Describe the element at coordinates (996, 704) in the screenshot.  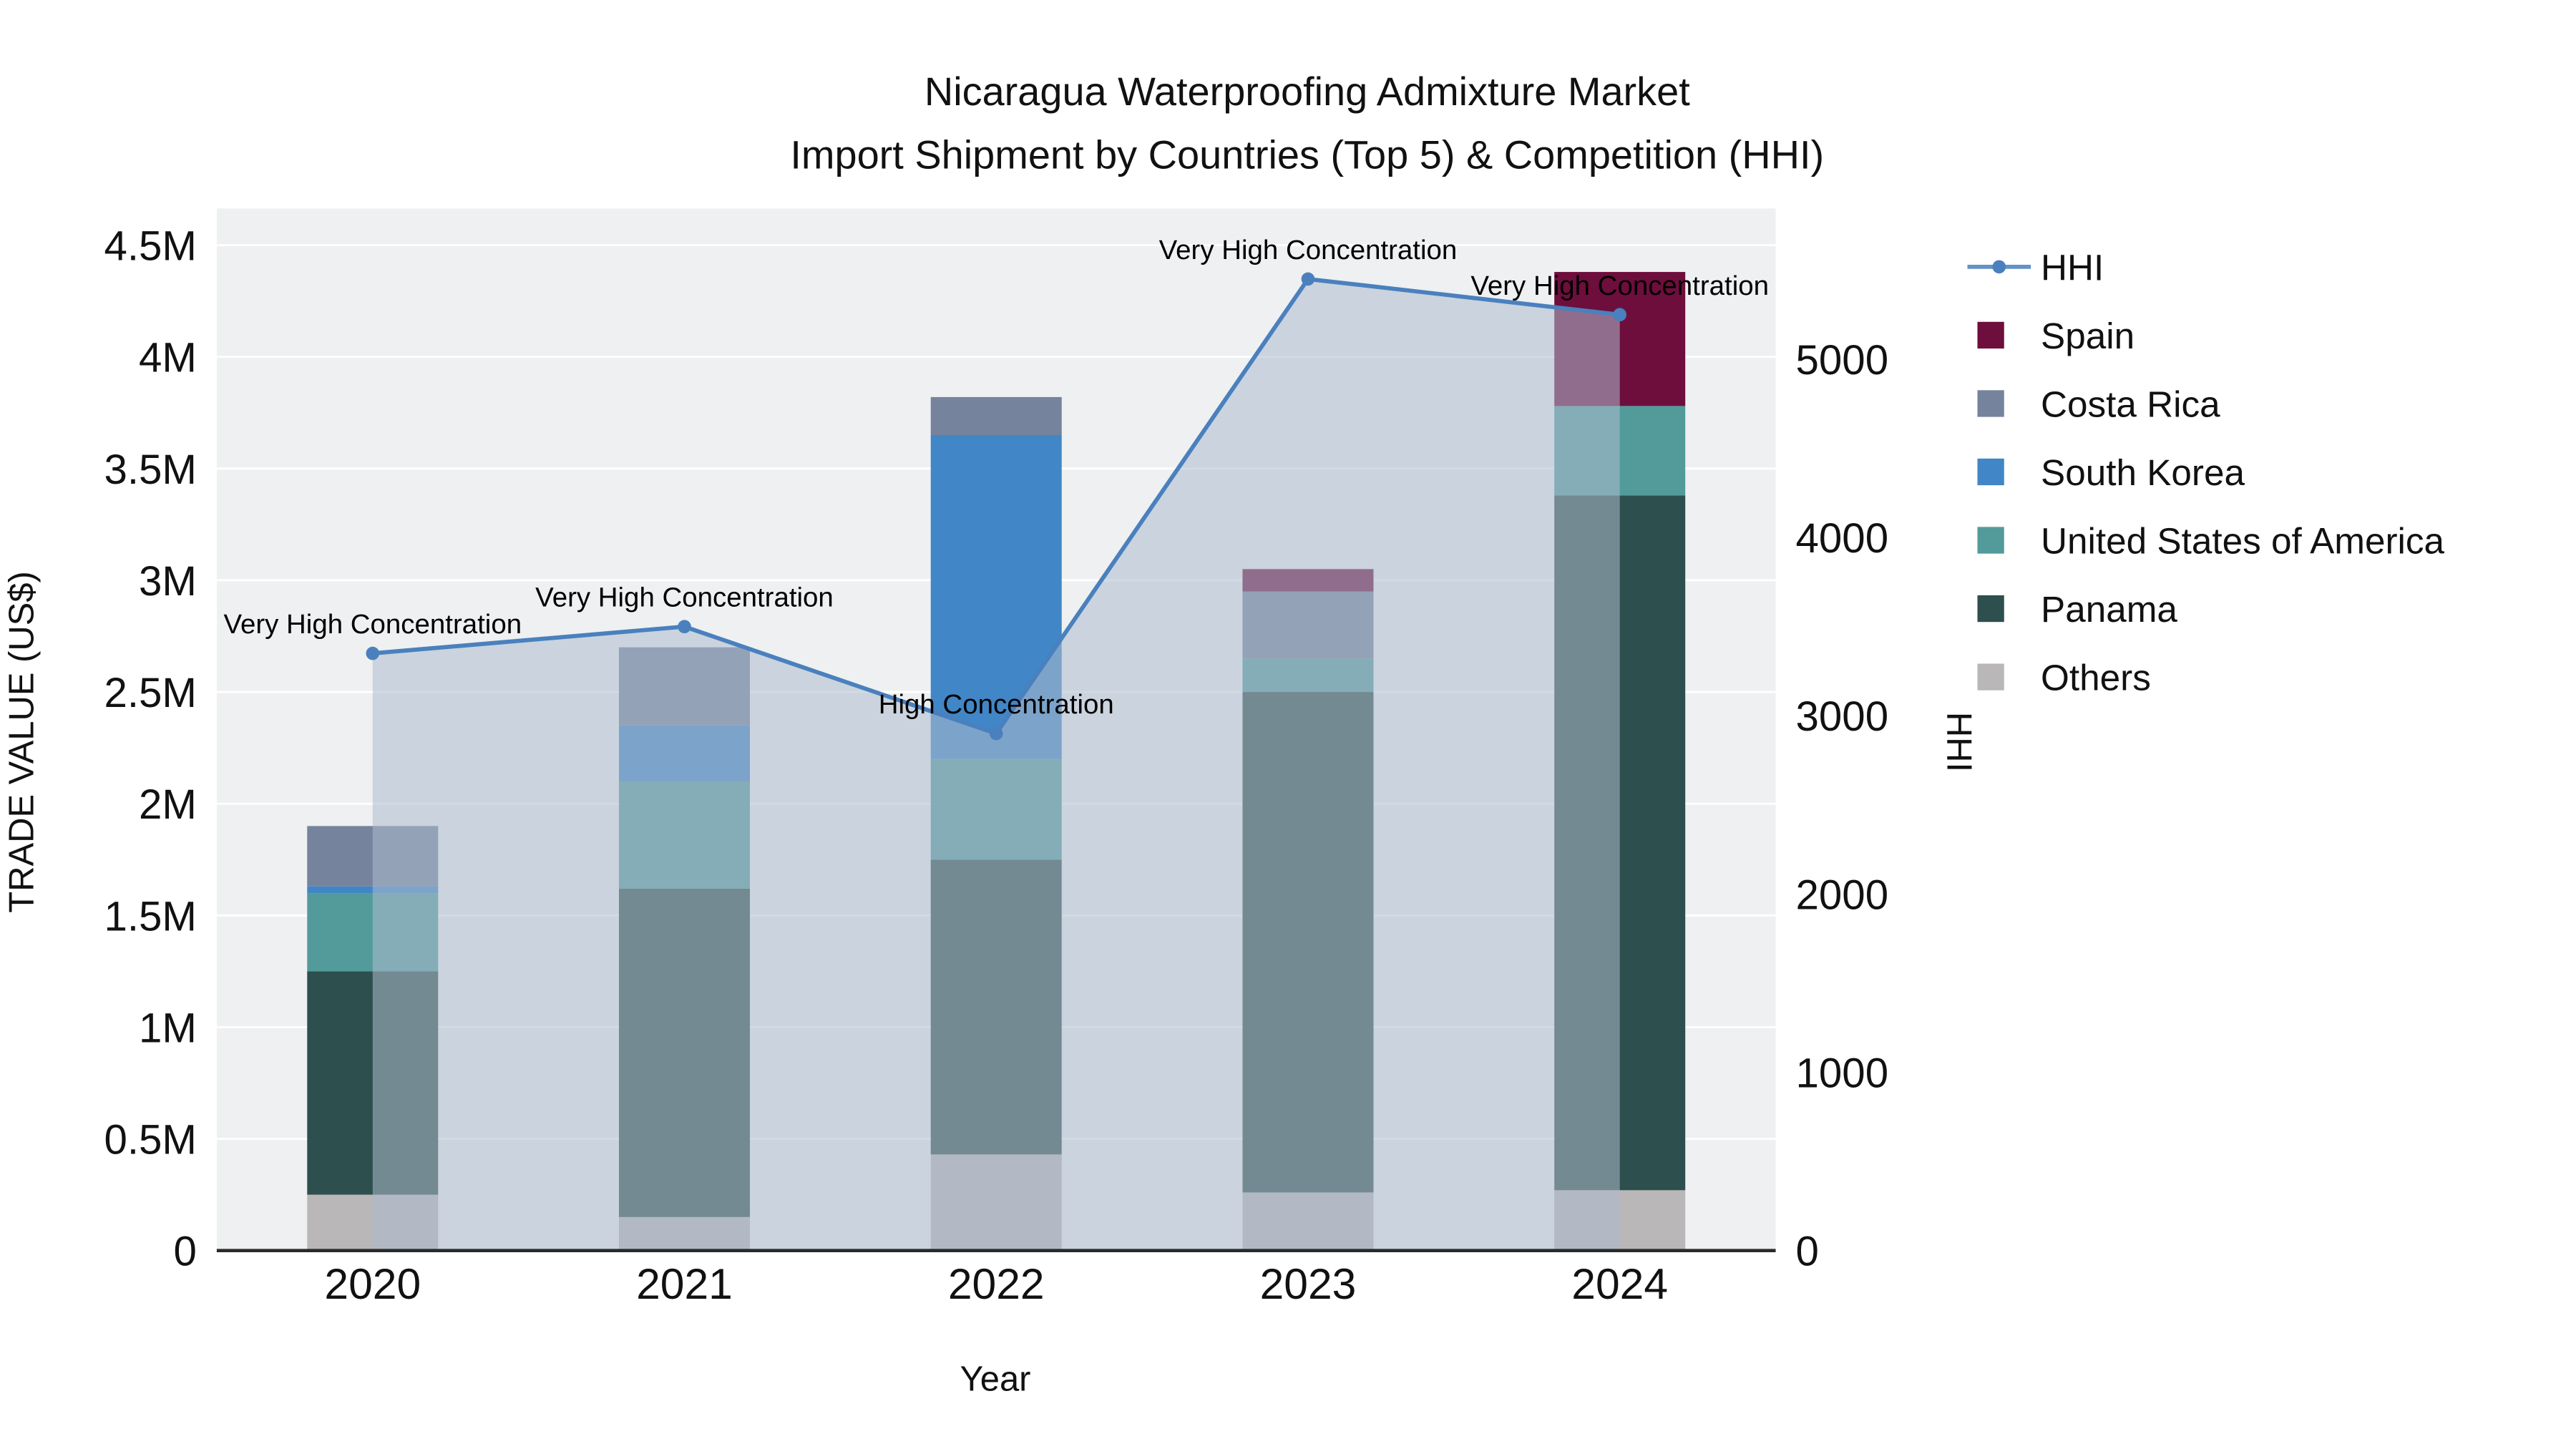
I see `annotation-2022: High Concentration` at that location.